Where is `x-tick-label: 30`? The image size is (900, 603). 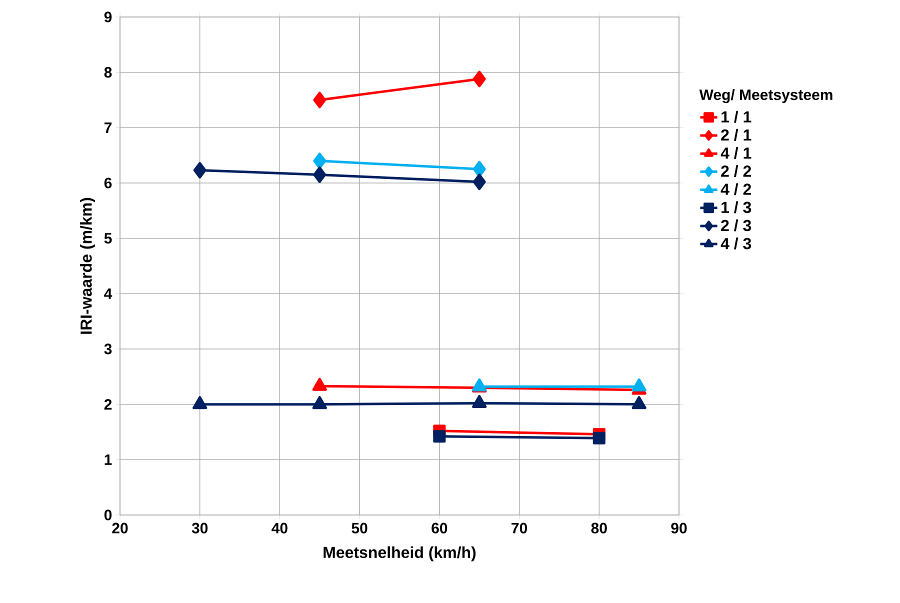 x-tick-label: 30 is located at coordinates (200, 528).